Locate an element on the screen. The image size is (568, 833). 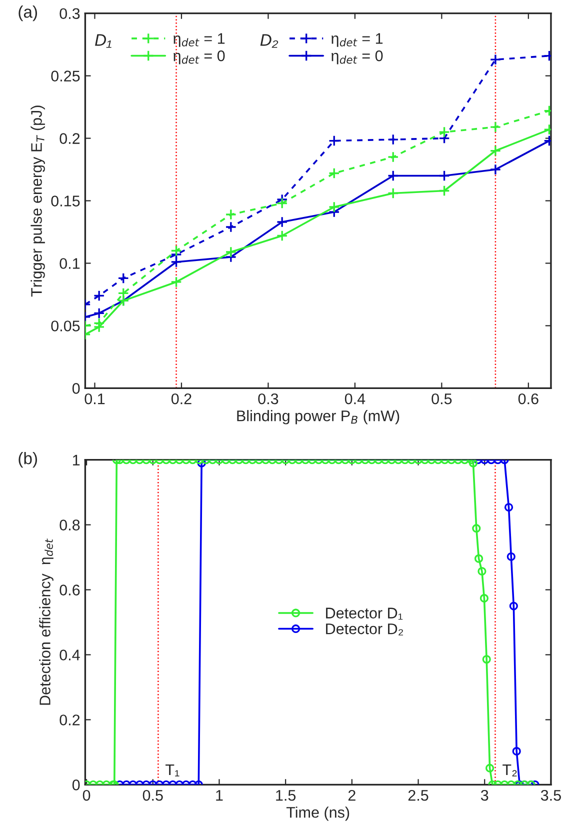
chart-title: (a) is located at coordinates (27, 14).